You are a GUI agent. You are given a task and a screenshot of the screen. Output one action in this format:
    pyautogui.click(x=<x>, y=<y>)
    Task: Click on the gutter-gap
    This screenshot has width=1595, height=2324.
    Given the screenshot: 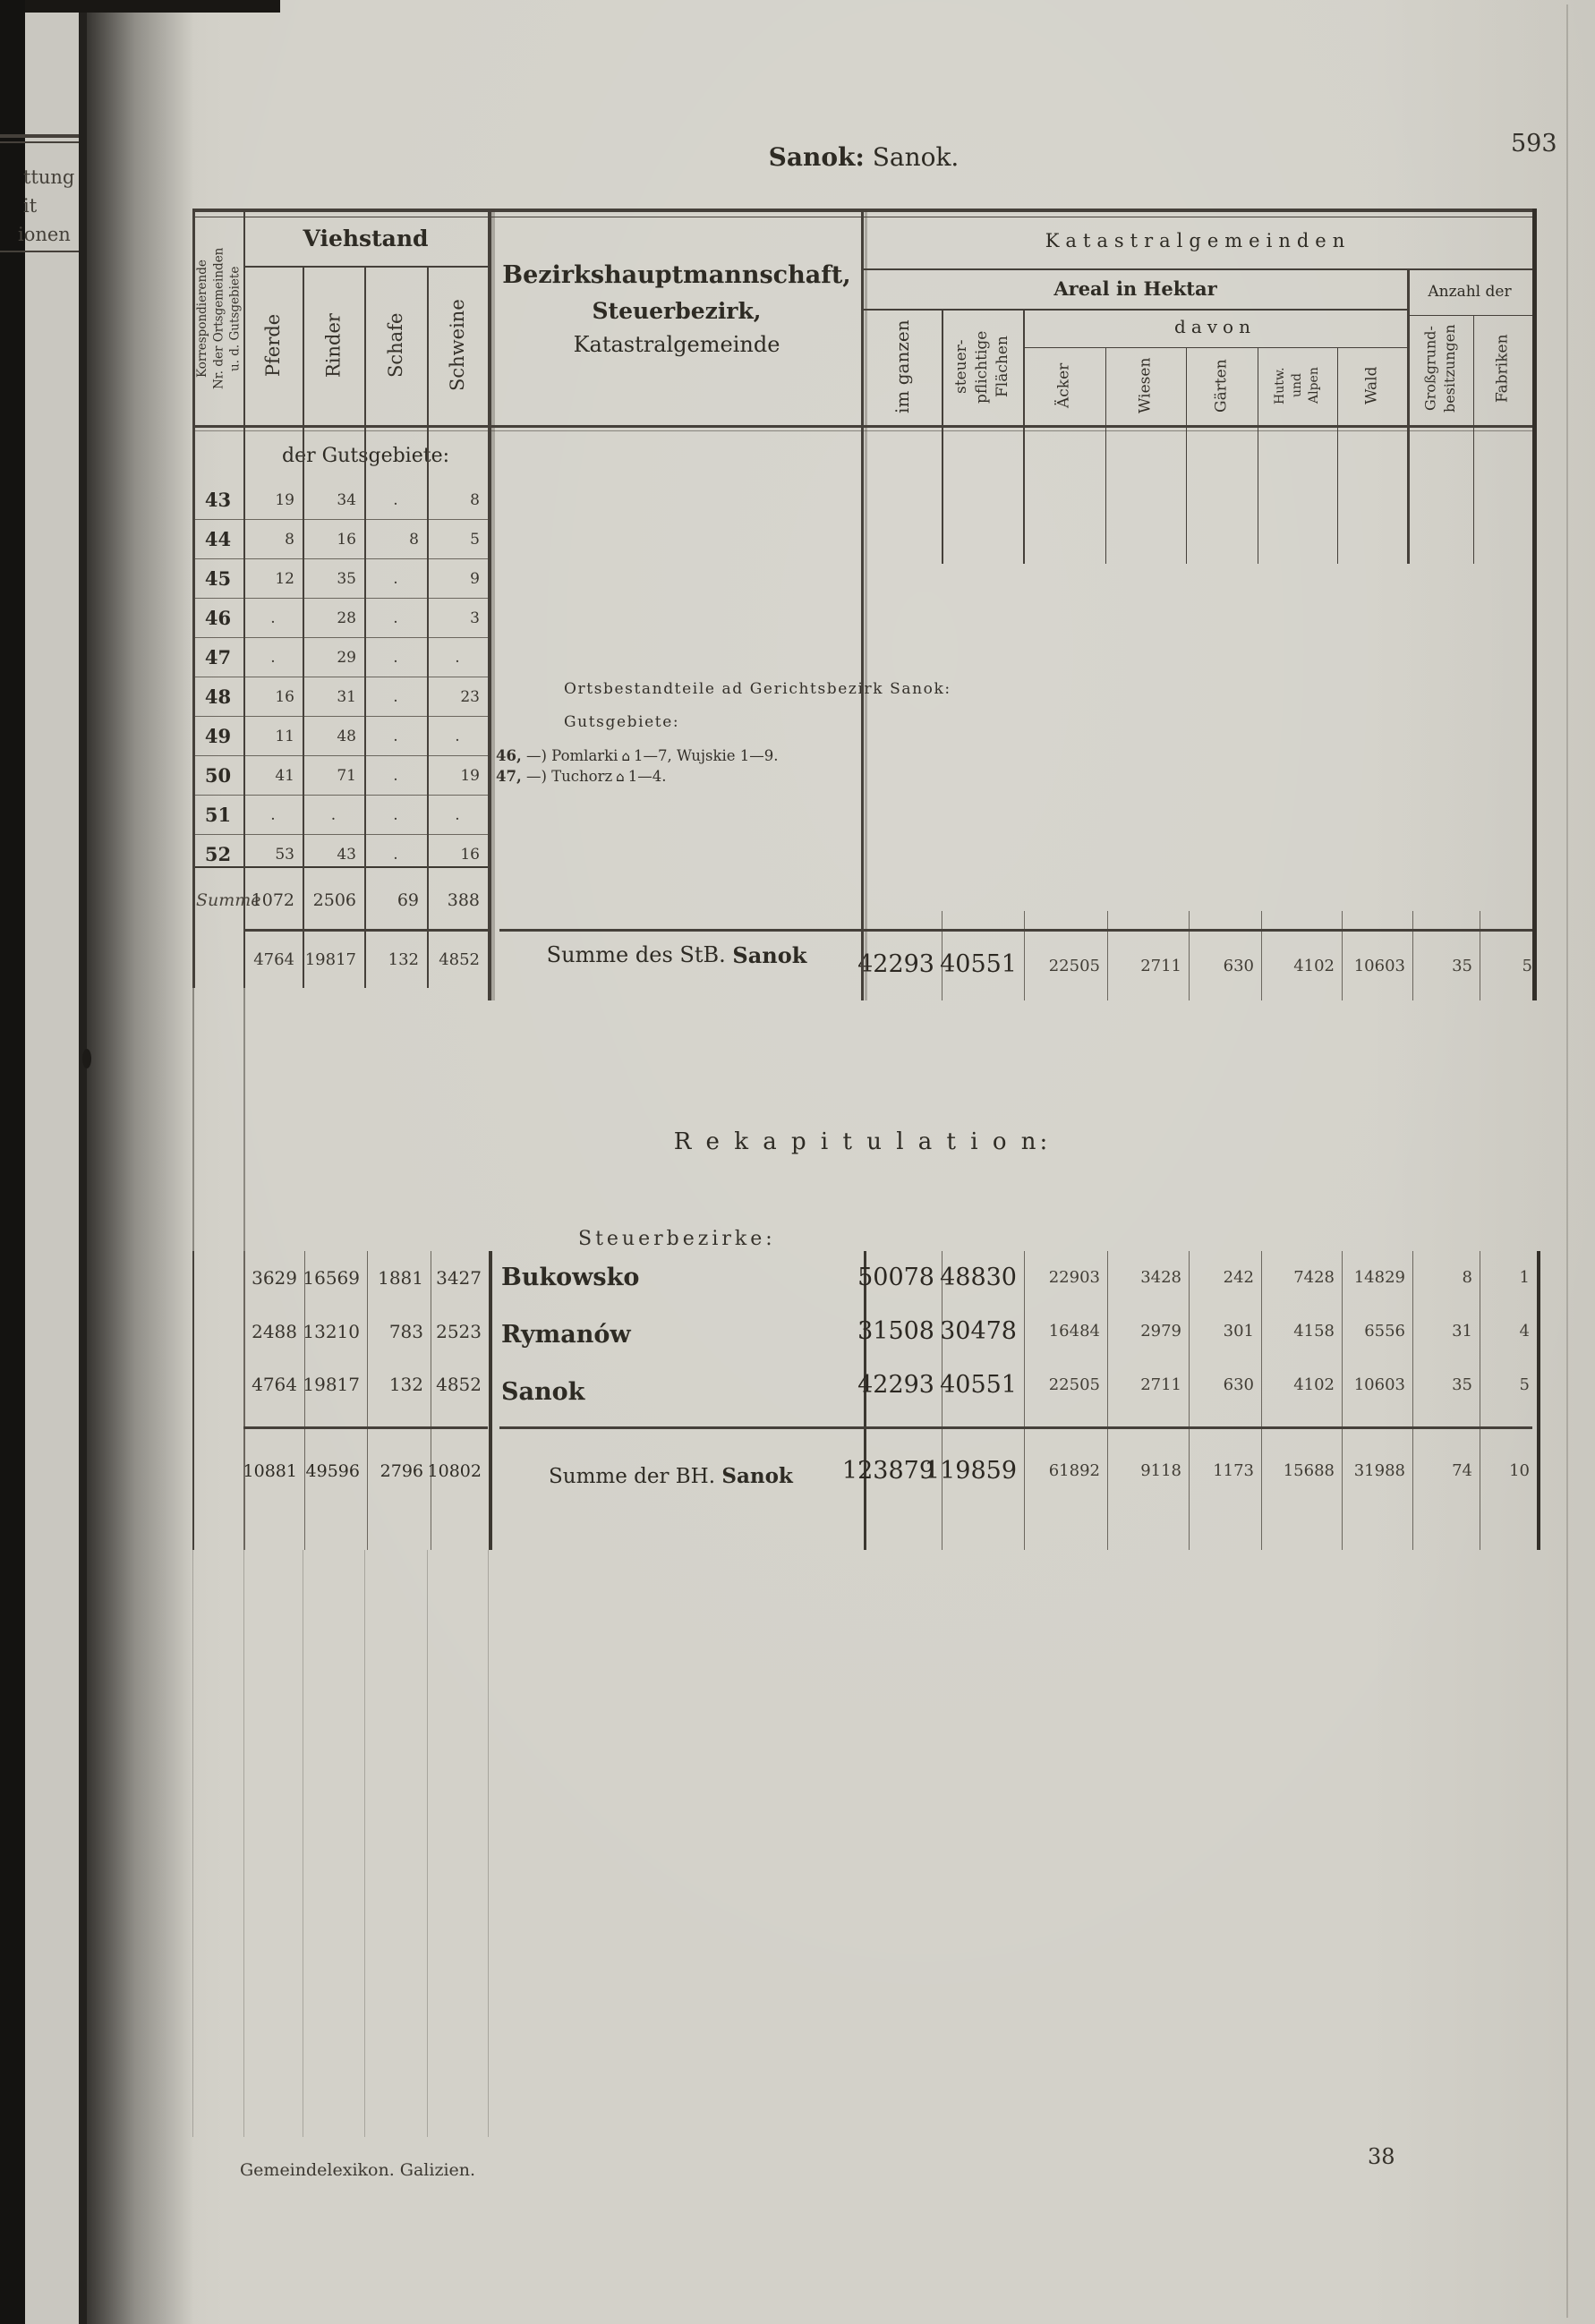 What is the action you would take?
    pyautogui.click(x=83, y=1162)
    